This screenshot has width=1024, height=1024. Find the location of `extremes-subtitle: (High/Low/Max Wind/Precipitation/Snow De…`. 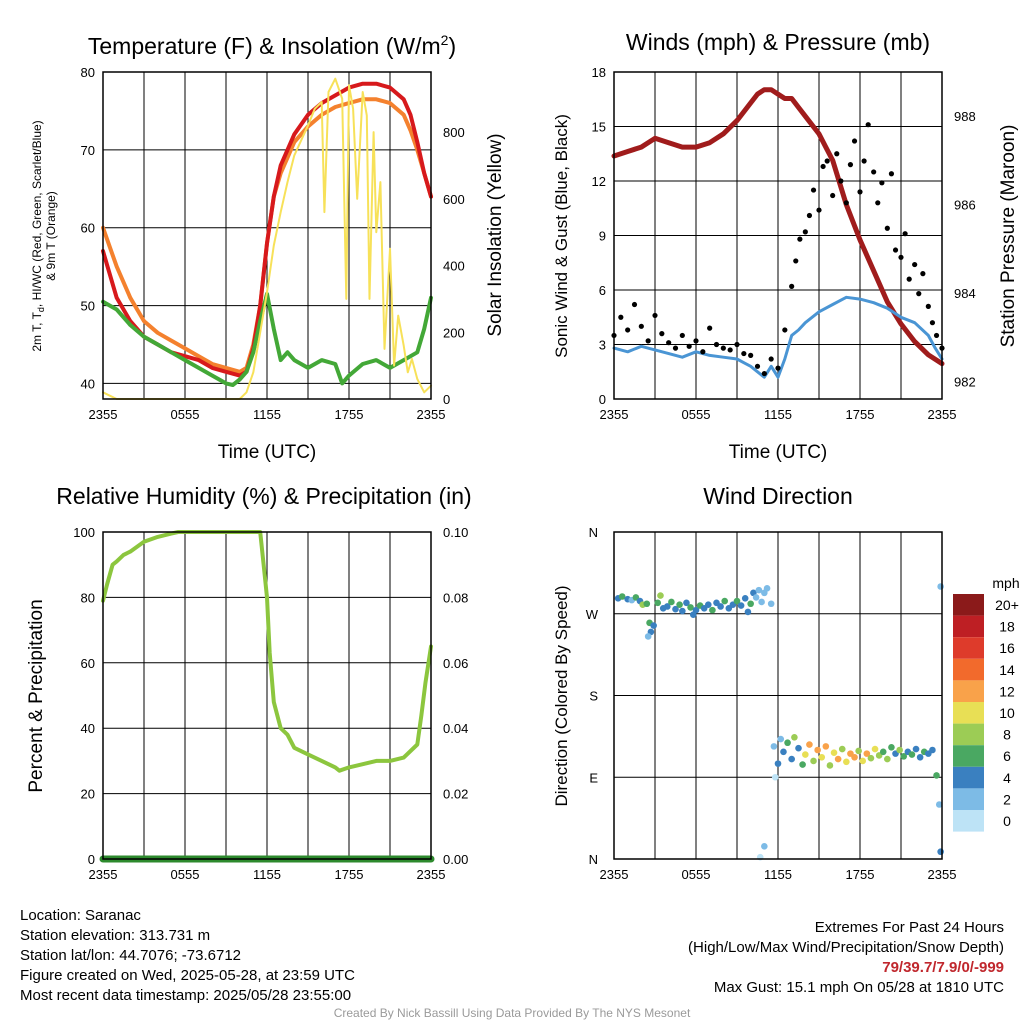

extremes-subtitle: (High/Low/Max Wind/Precipitation/Snow De… is located at coordinates (846, 947).